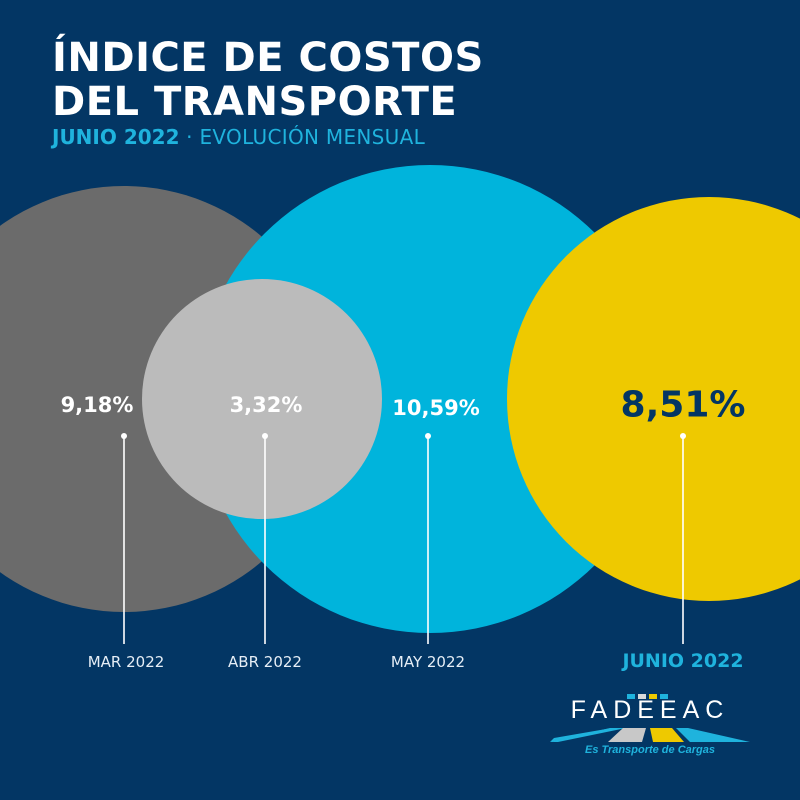  I want to click on leader-dot-abr, so click(265, 436).